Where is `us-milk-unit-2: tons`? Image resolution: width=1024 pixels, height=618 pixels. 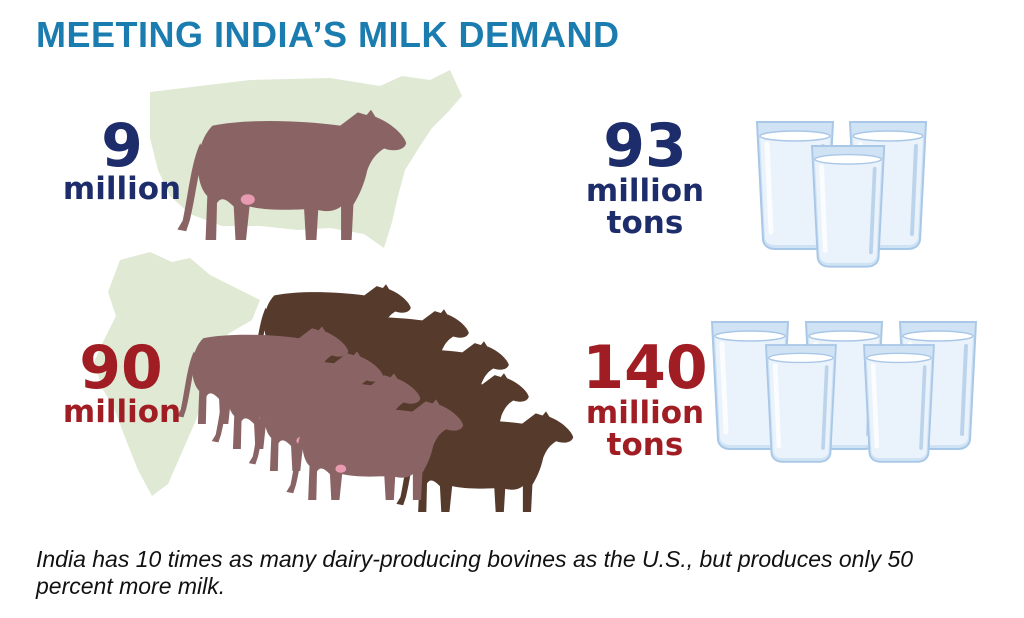 us-milk-unit-2: tons is located at coordinates (645, 223).